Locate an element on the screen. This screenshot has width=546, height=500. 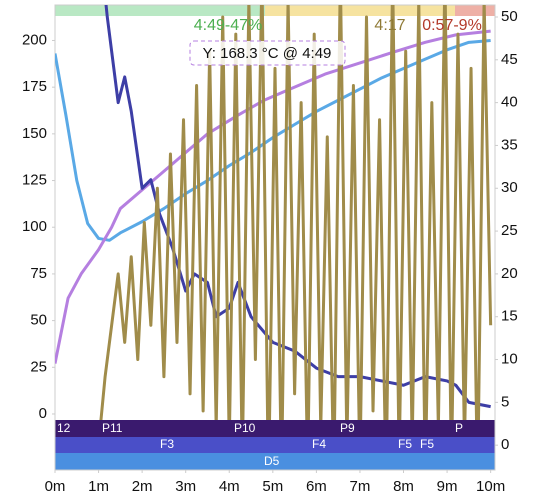
y-tick-label: 150 is located at coordinates (34, 133).